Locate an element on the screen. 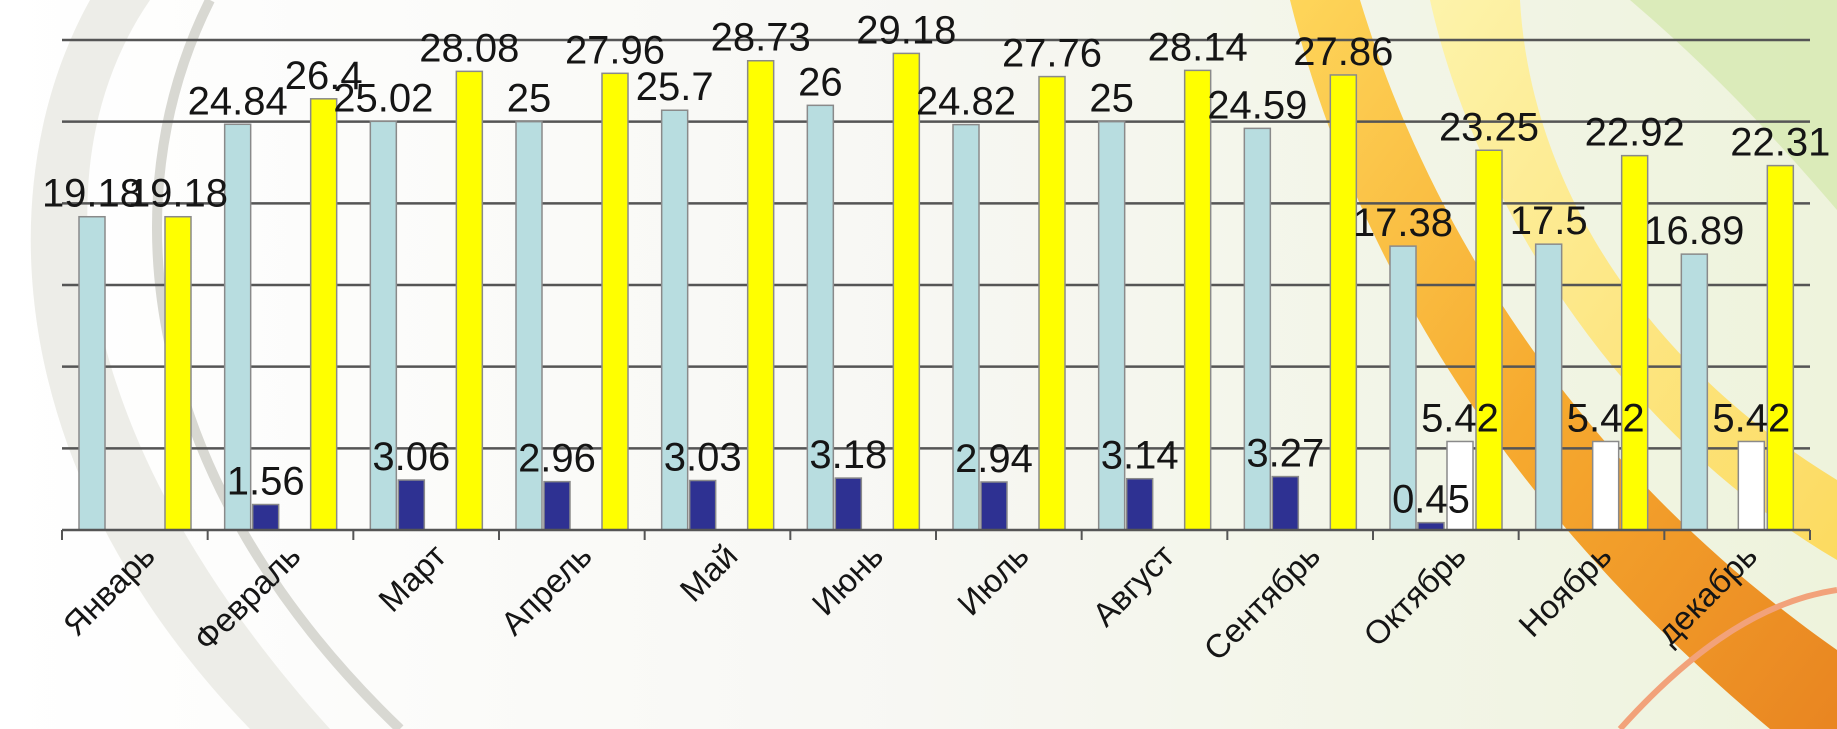 The height and width of the screenshot is (729, 1837). data-label-s3-0: 19.18 is located at coordinates (178, 194).